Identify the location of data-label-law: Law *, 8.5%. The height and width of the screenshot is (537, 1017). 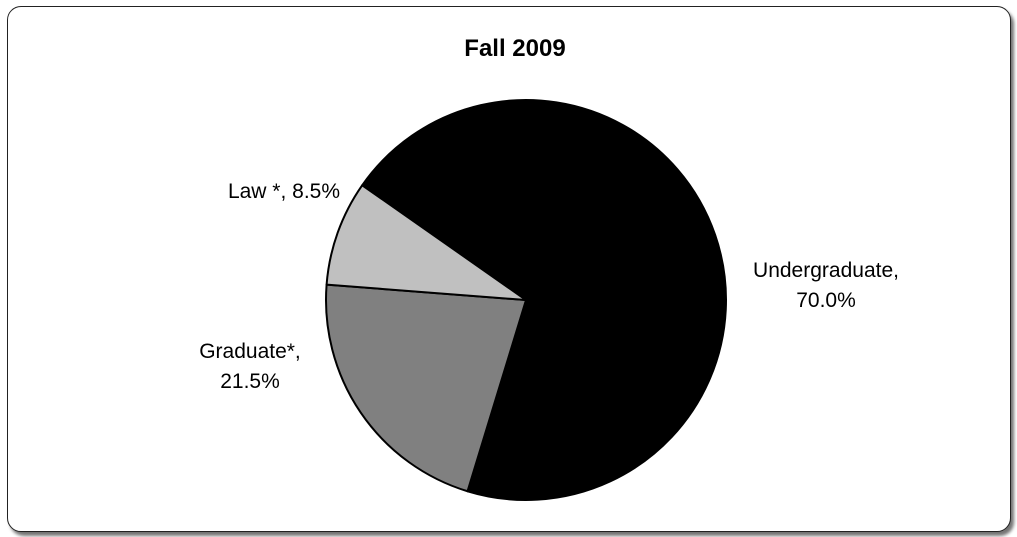
(284, 191).